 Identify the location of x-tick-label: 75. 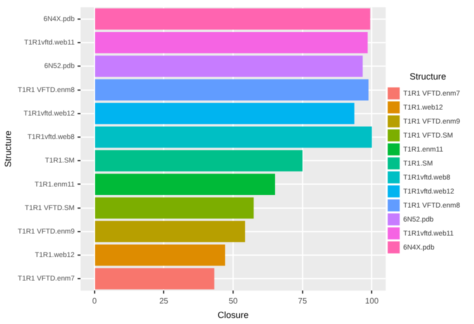
(303, 301).